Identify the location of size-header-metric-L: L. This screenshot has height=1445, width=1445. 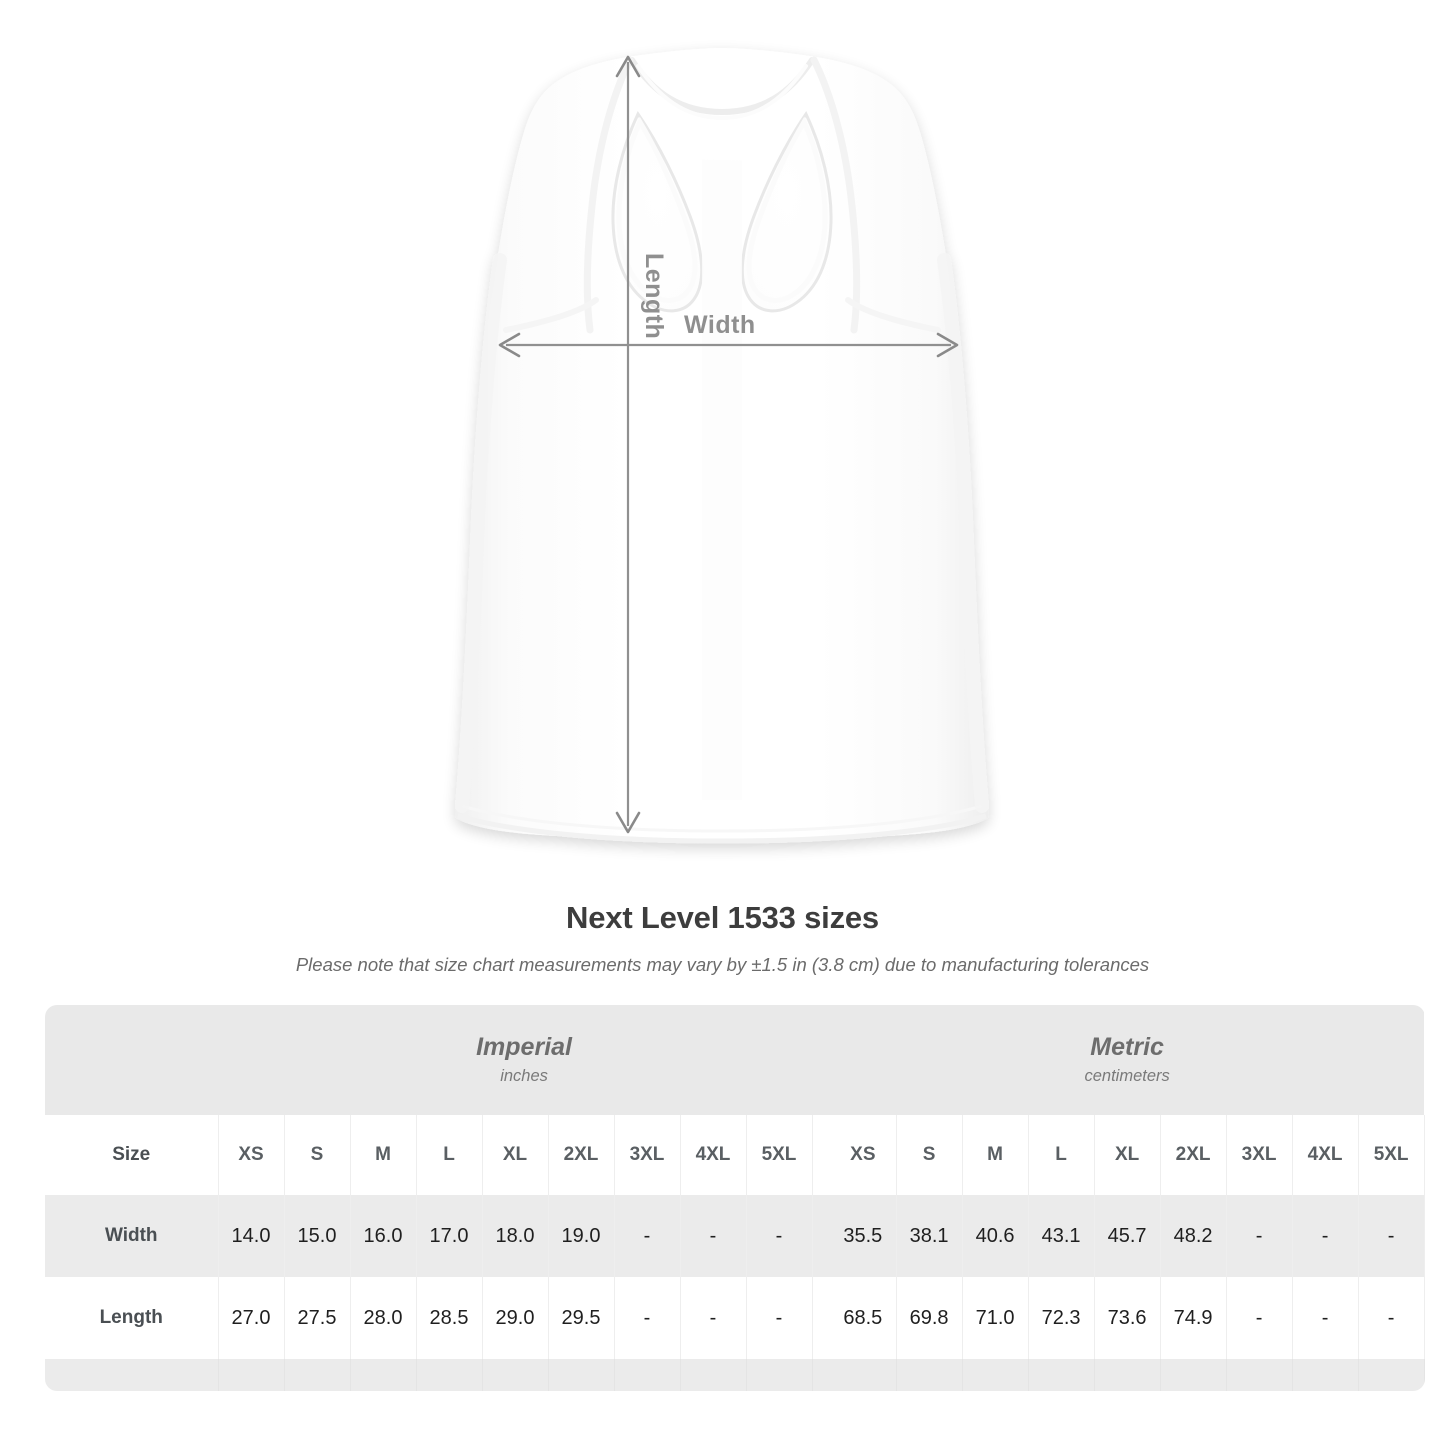
(1061, 1155).